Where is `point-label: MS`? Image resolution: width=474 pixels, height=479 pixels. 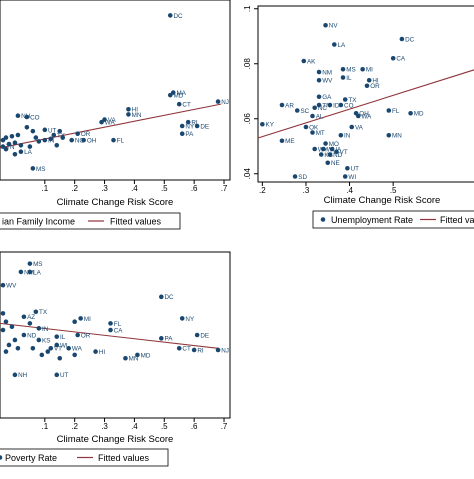 point-label: MS is located at coordinates (350, 70).